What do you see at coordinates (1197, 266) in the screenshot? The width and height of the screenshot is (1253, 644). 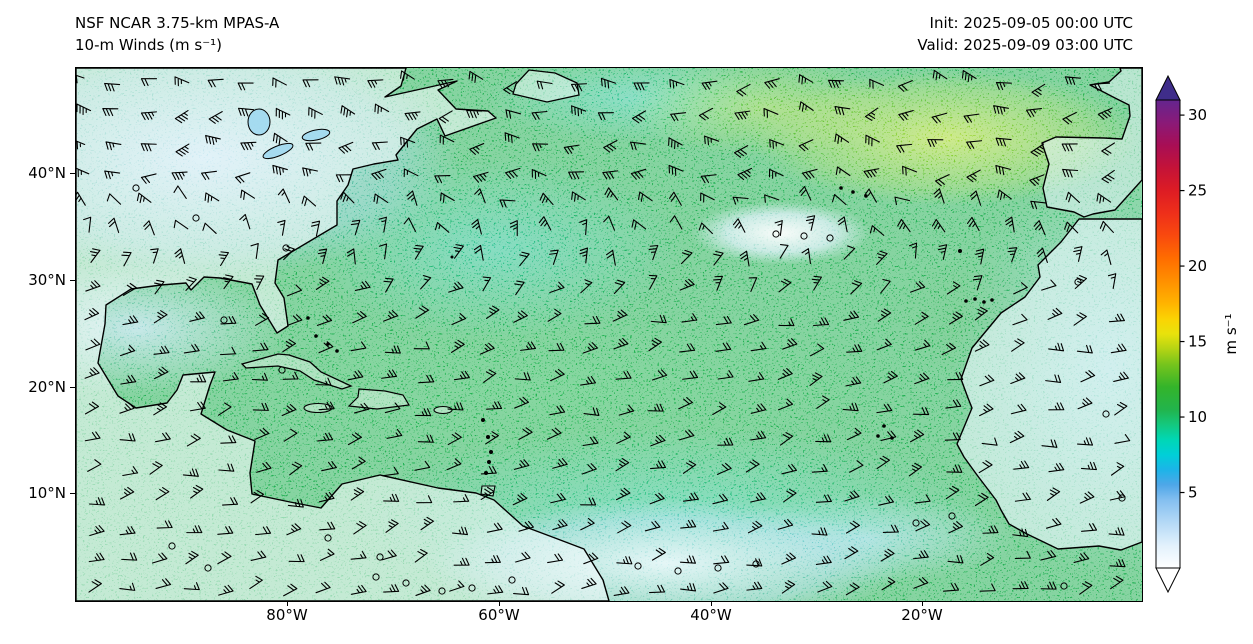 I see `colorbar-tick-label: 20` at bounding box center [1197, 266].